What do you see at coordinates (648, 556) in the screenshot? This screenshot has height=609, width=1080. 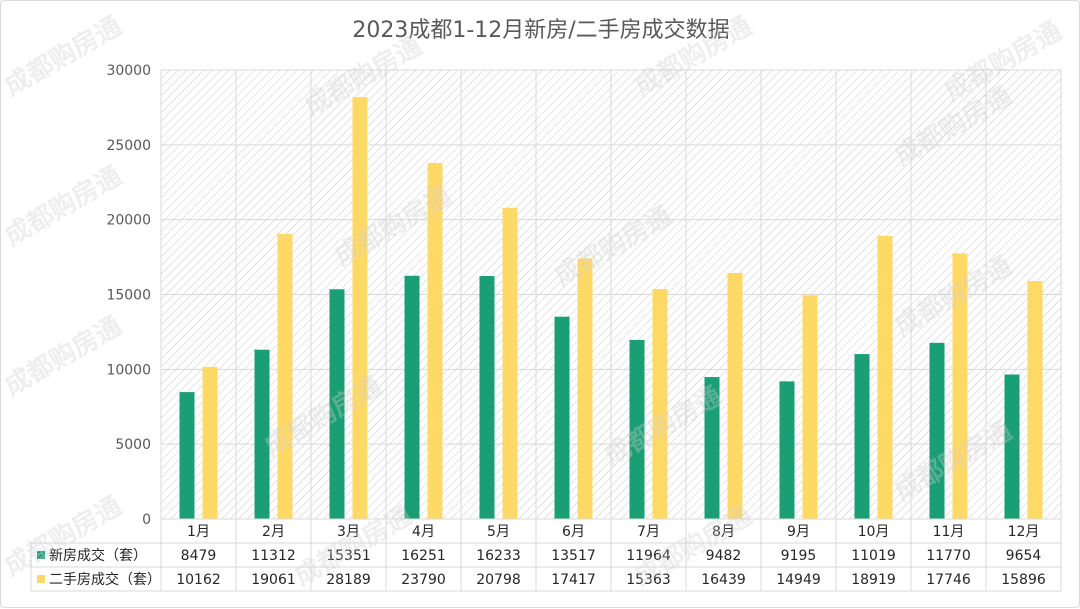 I see `data-label: 11964` at bounding box center [648, 556].